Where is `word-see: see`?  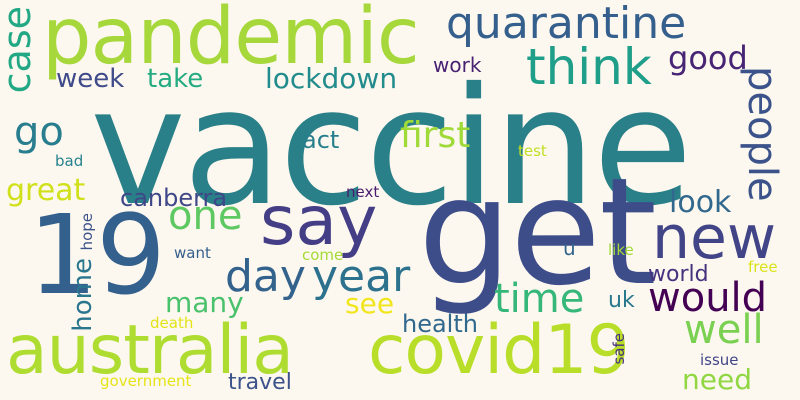
word-see: see is located at coordinates (370, 303).